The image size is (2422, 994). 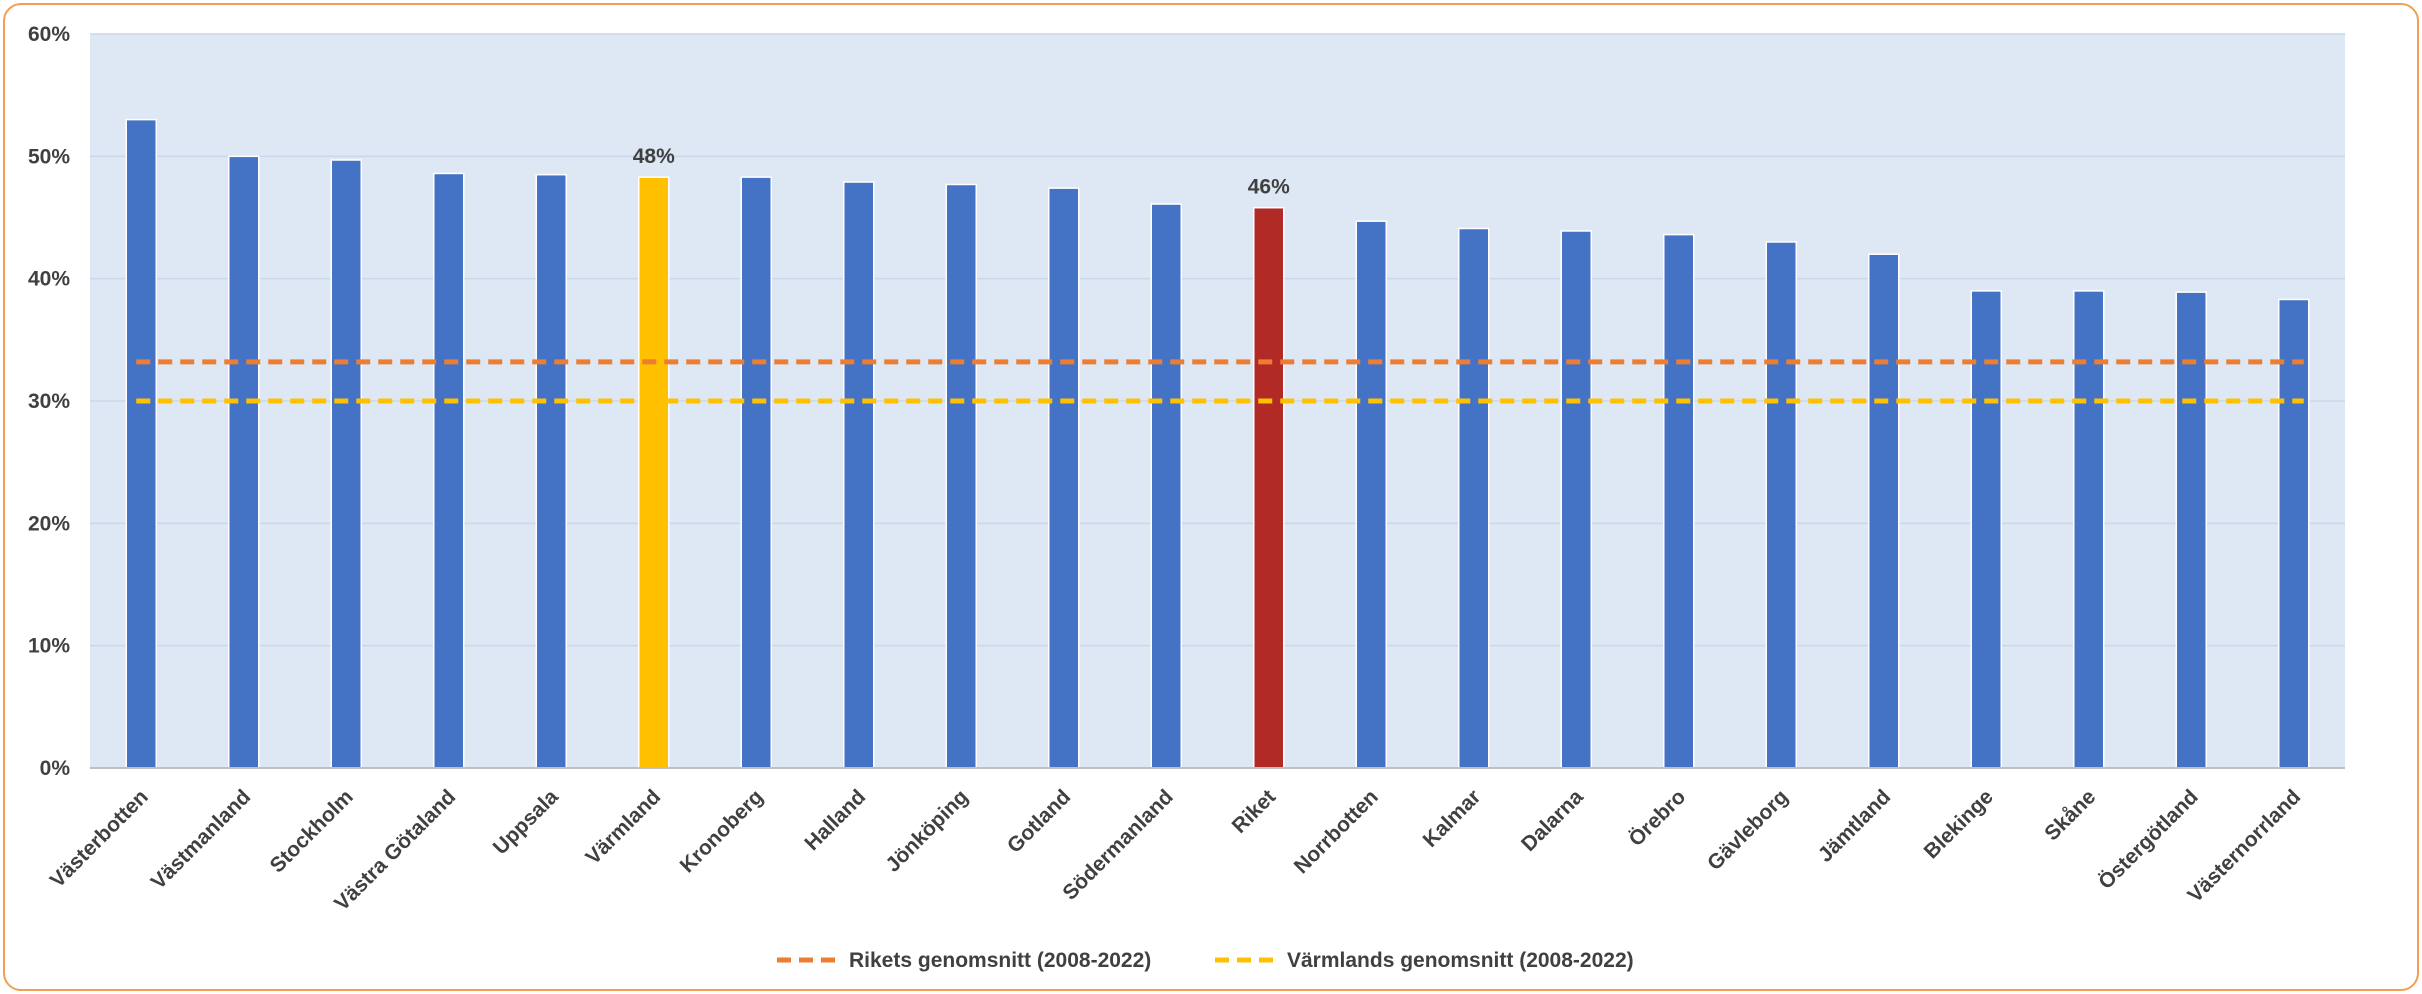 I want to click on x-tick-label: Örebro, so click(x=1658, y=818).